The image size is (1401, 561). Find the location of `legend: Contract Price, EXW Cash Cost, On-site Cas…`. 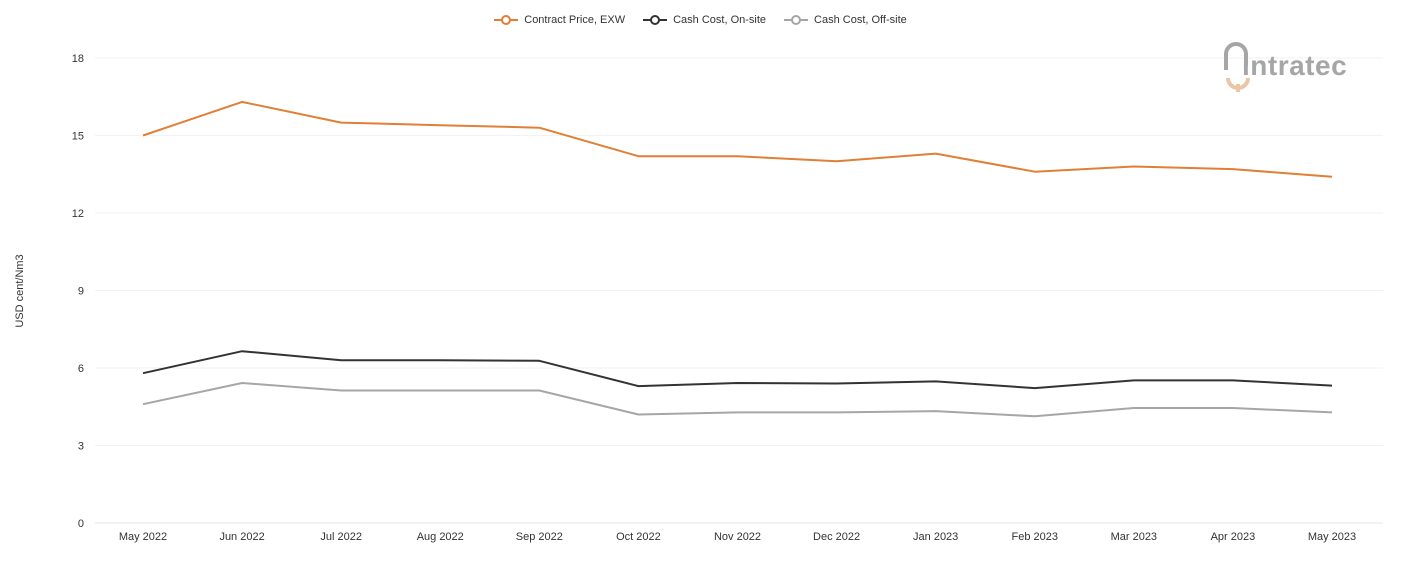

legend: Contract Price, EXW Cash Cost, On-site Cas… is located at coordinates (700, 20).